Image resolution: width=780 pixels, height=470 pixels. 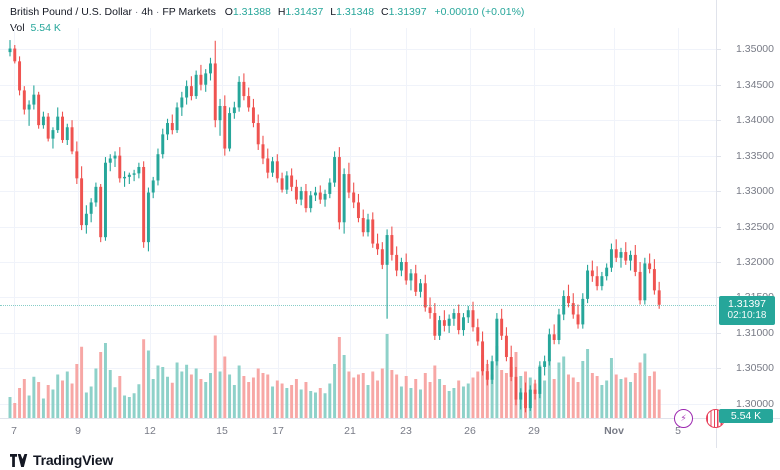 I want to click on time-axis-label: 29, so click(x=534, y=431).